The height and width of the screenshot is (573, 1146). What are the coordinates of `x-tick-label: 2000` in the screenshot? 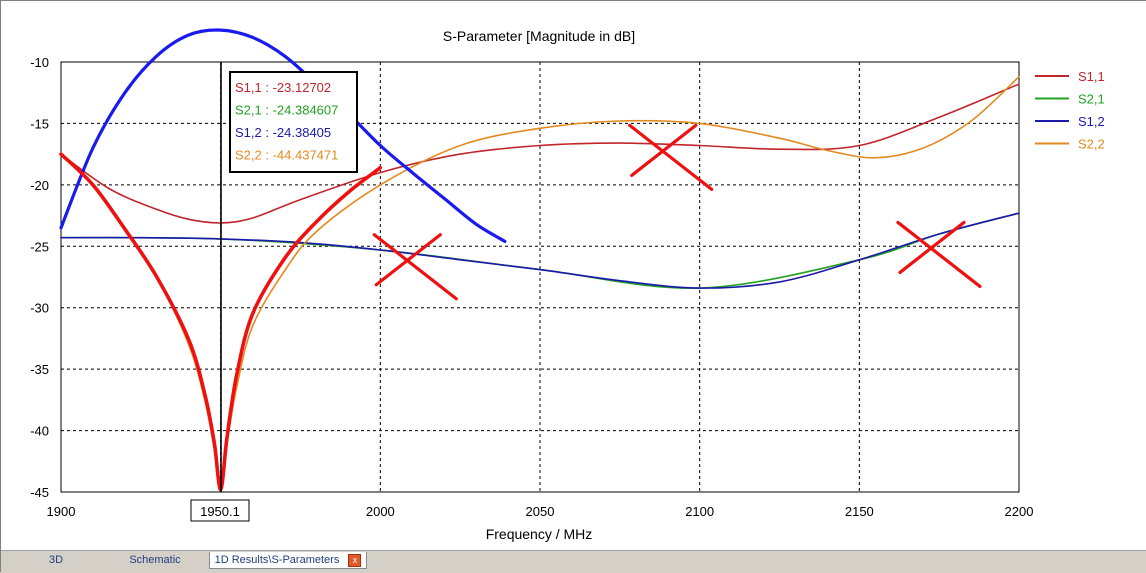 It's located at (380, 511).